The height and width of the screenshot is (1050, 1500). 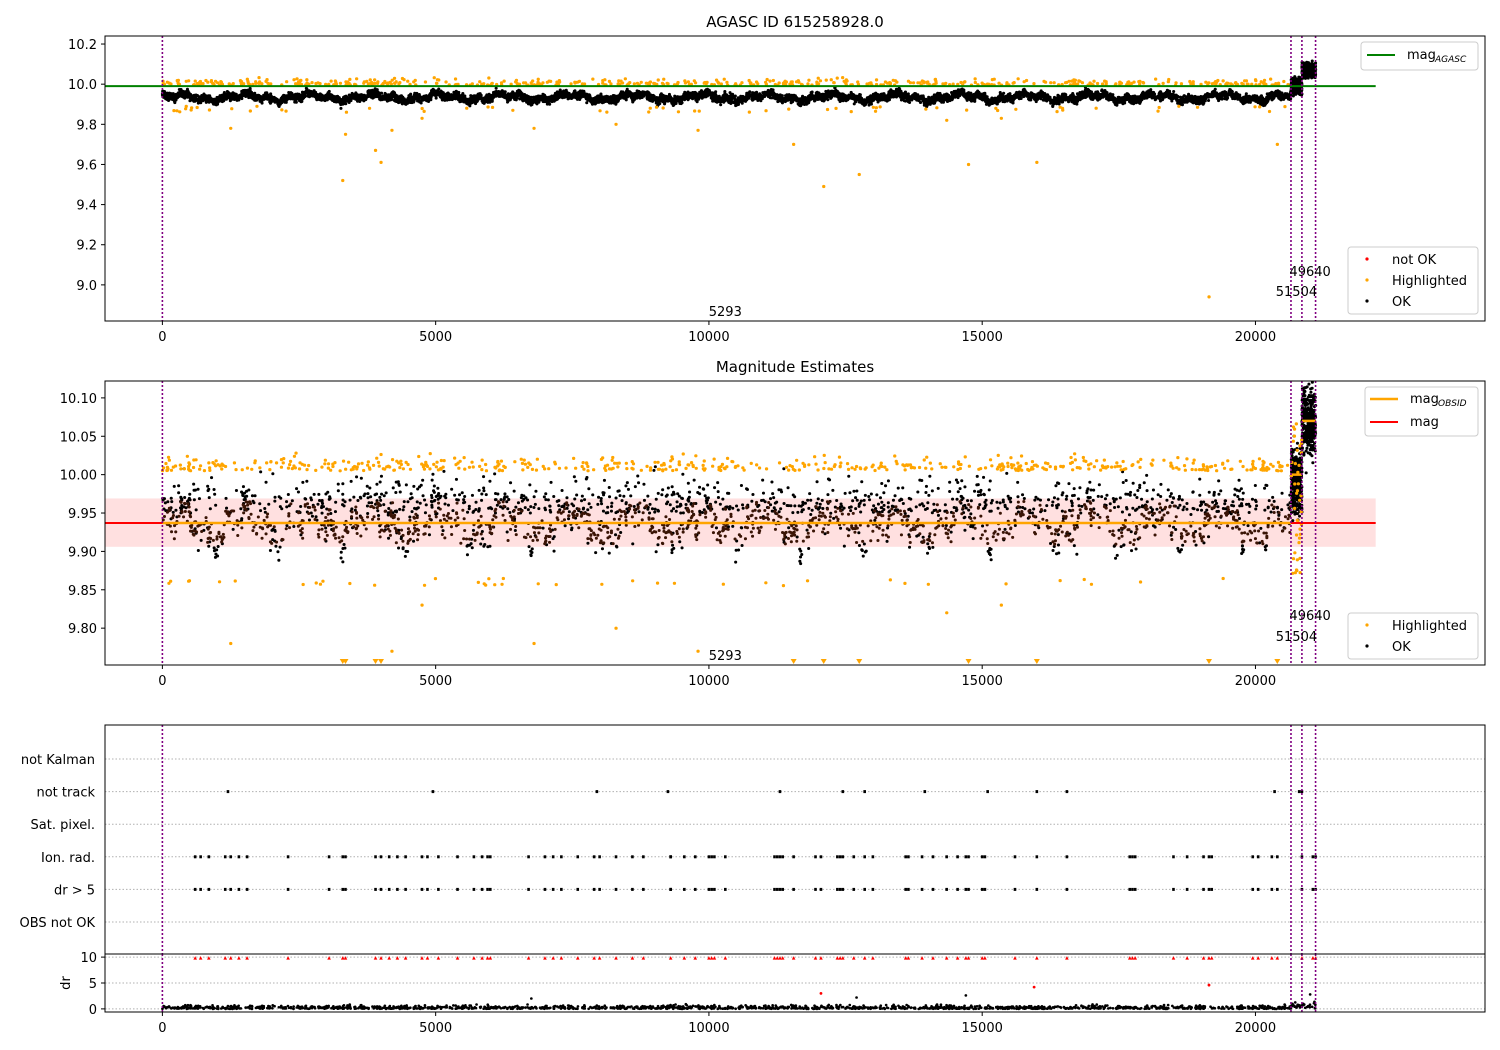 I want to click on legend-label: OK, so click(x=1401, y=302).